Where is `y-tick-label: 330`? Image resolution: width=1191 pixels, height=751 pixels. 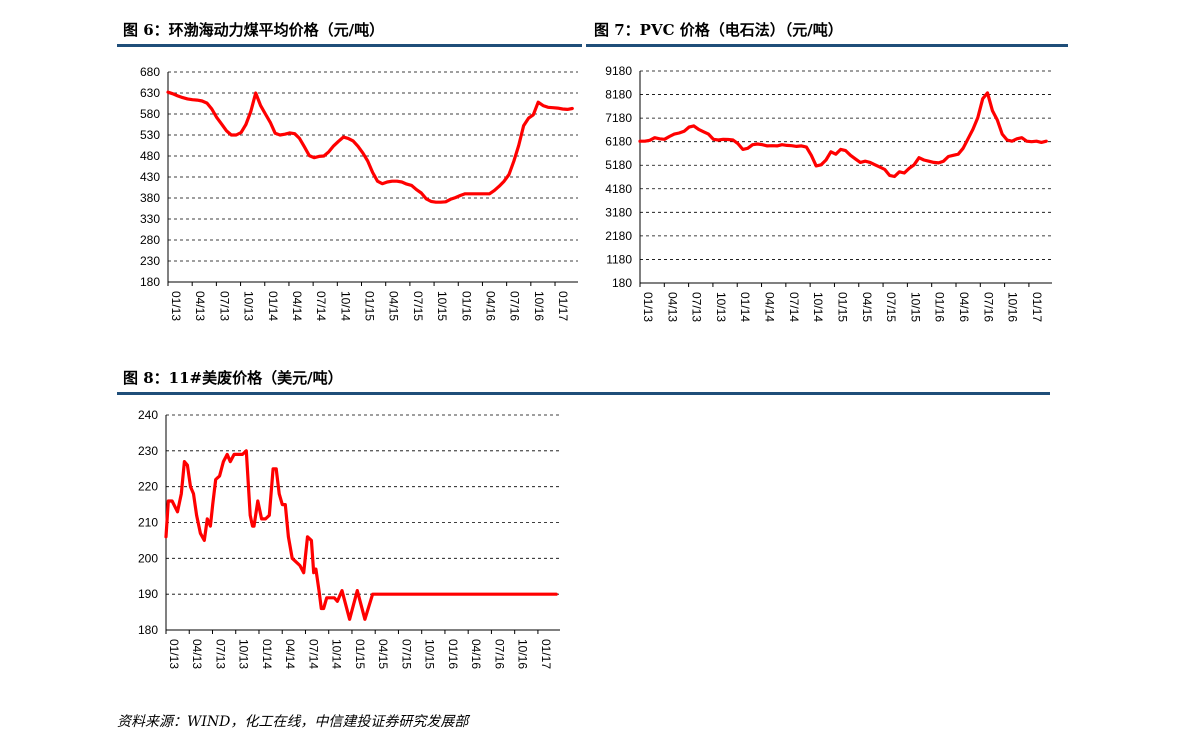
y-tick-label: 330 is located at coordinates (150, 219).